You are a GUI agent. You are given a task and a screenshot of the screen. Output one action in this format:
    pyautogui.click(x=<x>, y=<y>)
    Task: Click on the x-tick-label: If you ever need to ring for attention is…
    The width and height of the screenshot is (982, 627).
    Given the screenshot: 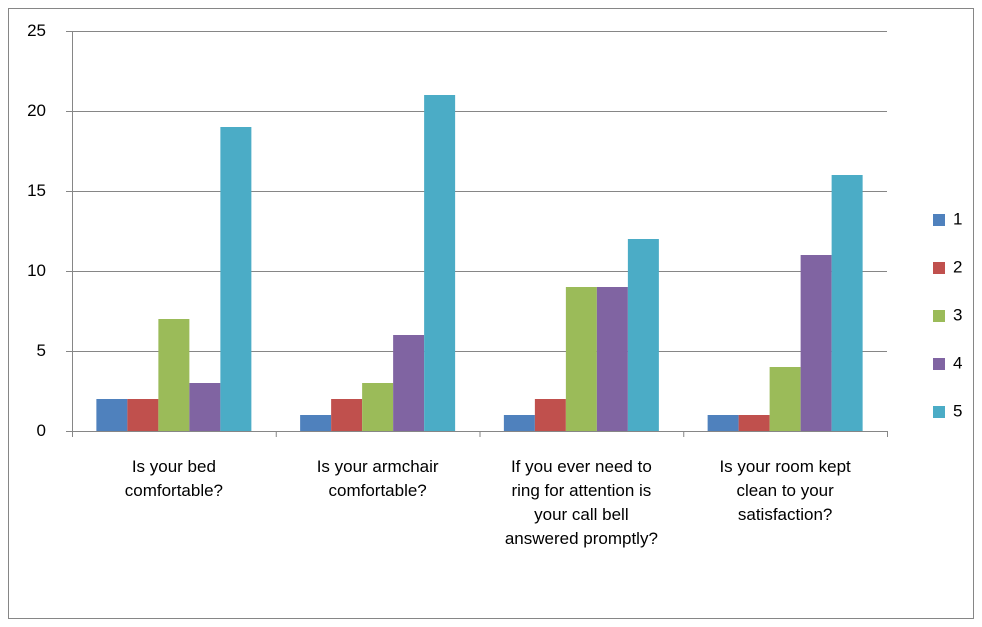 What is the action you would take?
    pyautogui.click(x=581, y=502)
    